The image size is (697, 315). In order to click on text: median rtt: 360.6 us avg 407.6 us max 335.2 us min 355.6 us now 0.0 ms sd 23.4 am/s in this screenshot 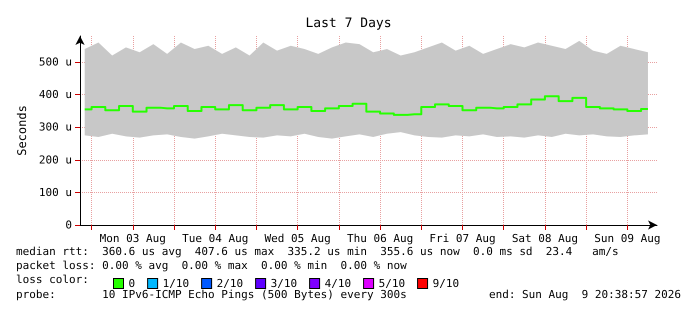, I will do `click(317, 251)`.